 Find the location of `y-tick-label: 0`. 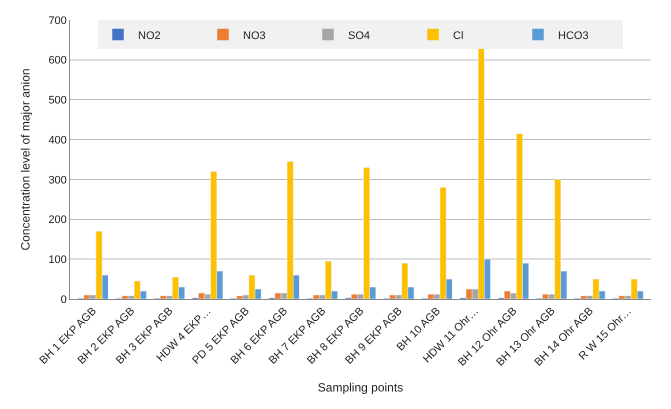

y-tick-label: 0 is located at coordinates (63, 300).